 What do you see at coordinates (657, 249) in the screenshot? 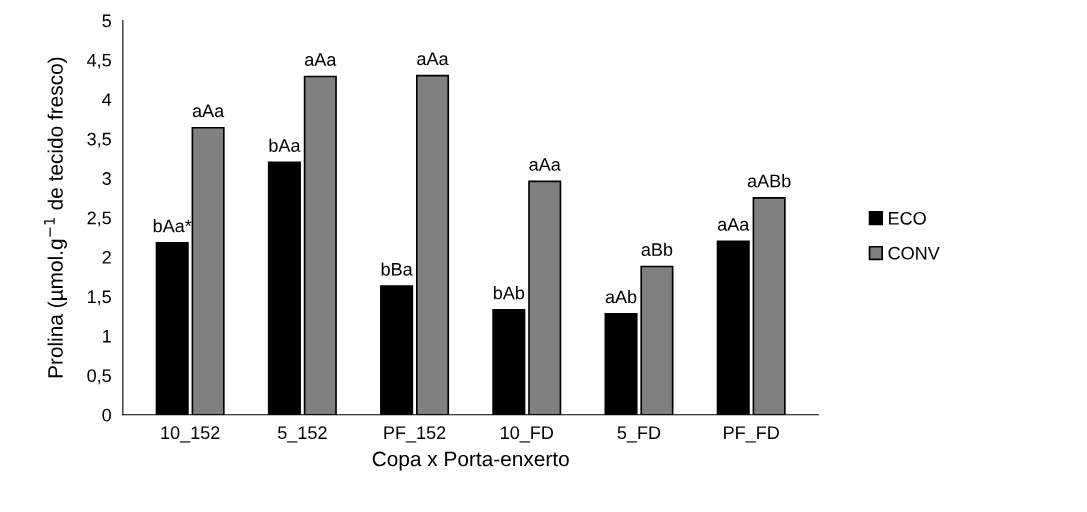
I see `data-label: aBb` at bounding box center [657, 249].